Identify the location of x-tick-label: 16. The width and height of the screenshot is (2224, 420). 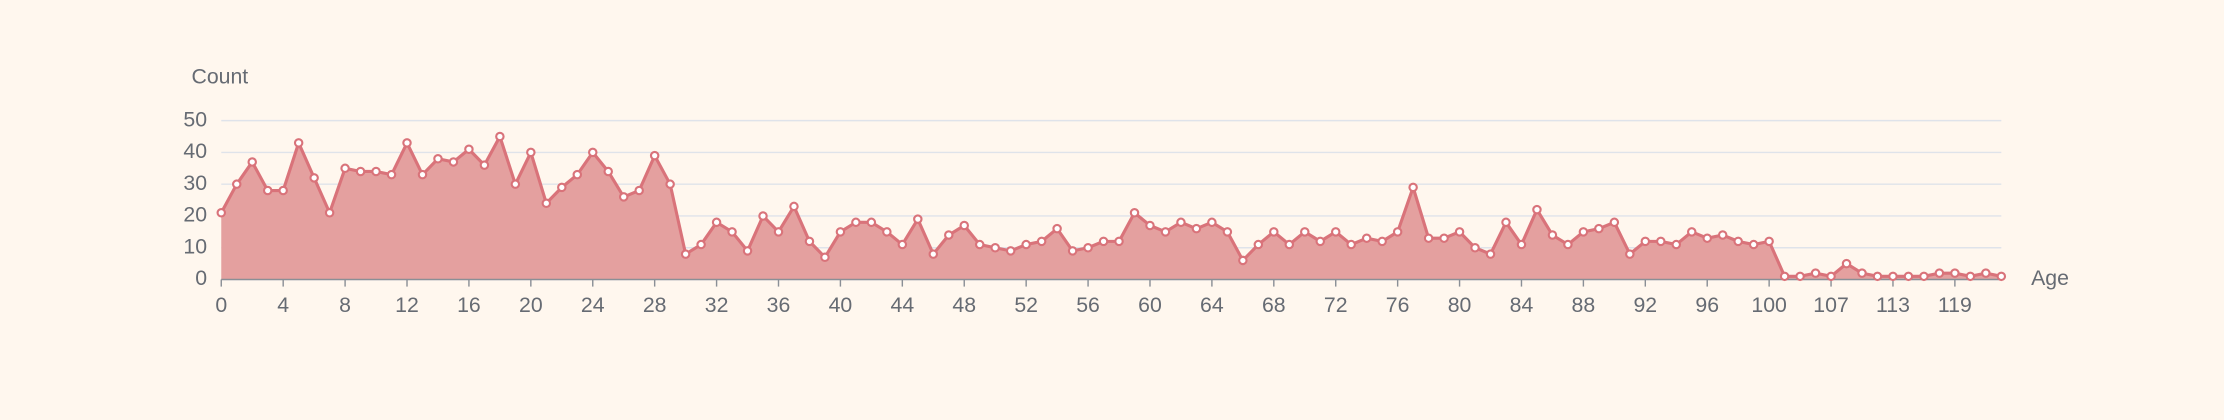
(469, 305).